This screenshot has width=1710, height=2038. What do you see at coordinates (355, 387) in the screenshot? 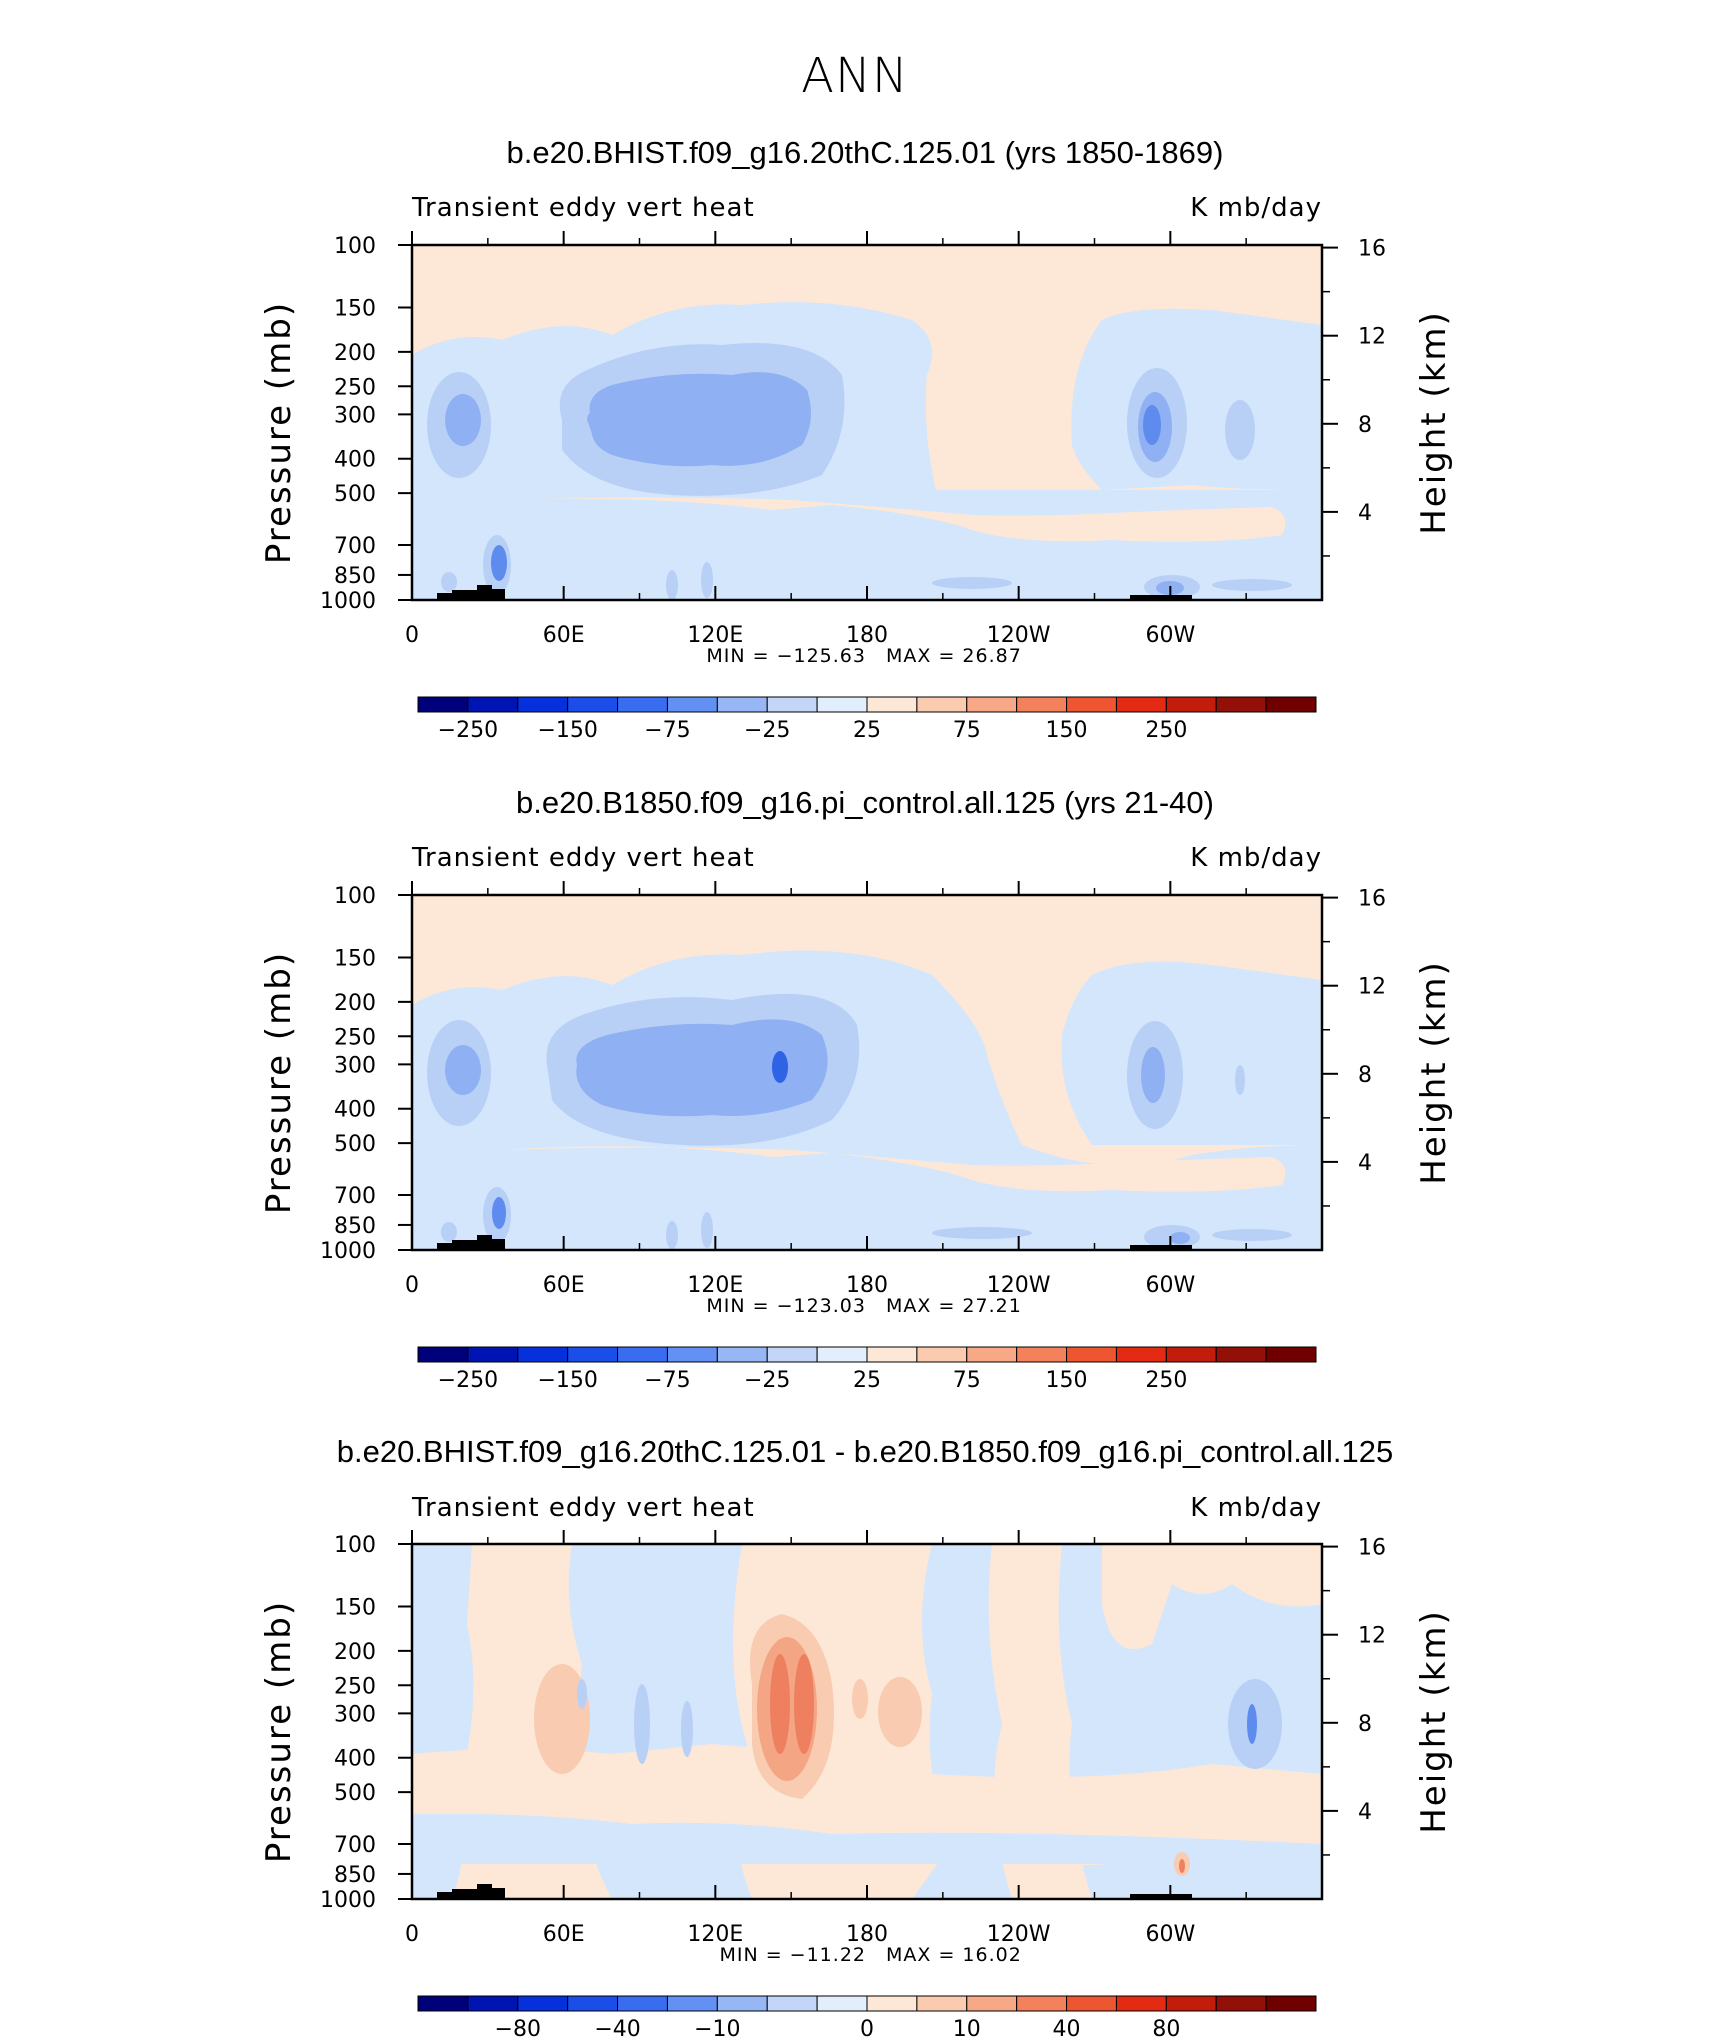
I see `y-tick-label: 250` at bounding box center [355, 387].